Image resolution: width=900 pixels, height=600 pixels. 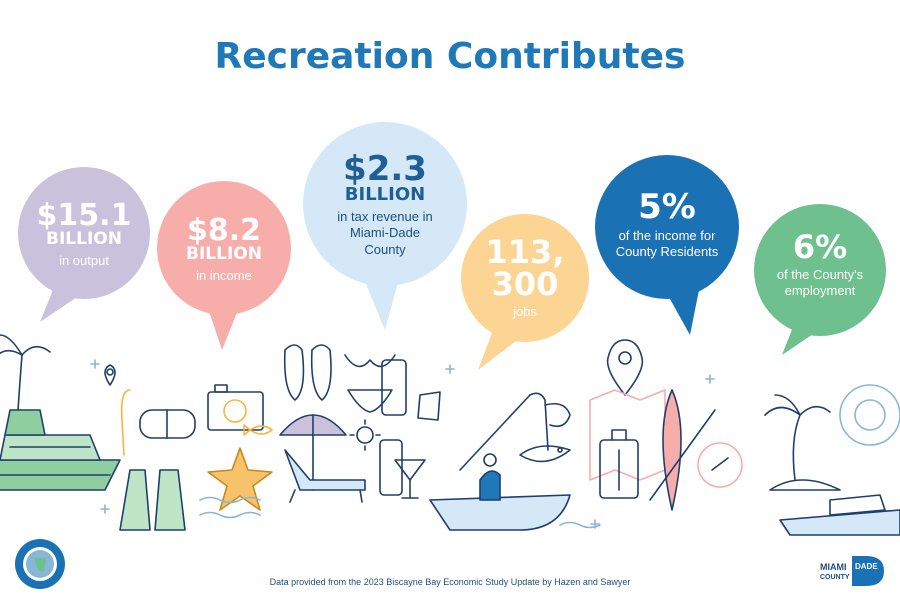 I want to click on tax-label-line2: Miami-Dade, so click(x=385, y=233).